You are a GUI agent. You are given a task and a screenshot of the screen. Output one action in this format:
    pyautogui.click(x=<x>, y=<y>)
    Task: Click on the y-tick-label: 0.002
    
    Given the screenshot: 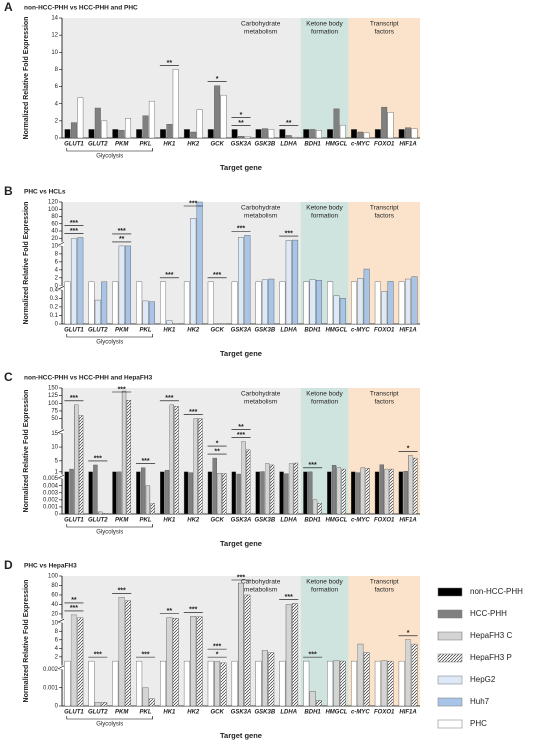 What is the action you would take?
    pyautogui.click(x=51, y=670)
    